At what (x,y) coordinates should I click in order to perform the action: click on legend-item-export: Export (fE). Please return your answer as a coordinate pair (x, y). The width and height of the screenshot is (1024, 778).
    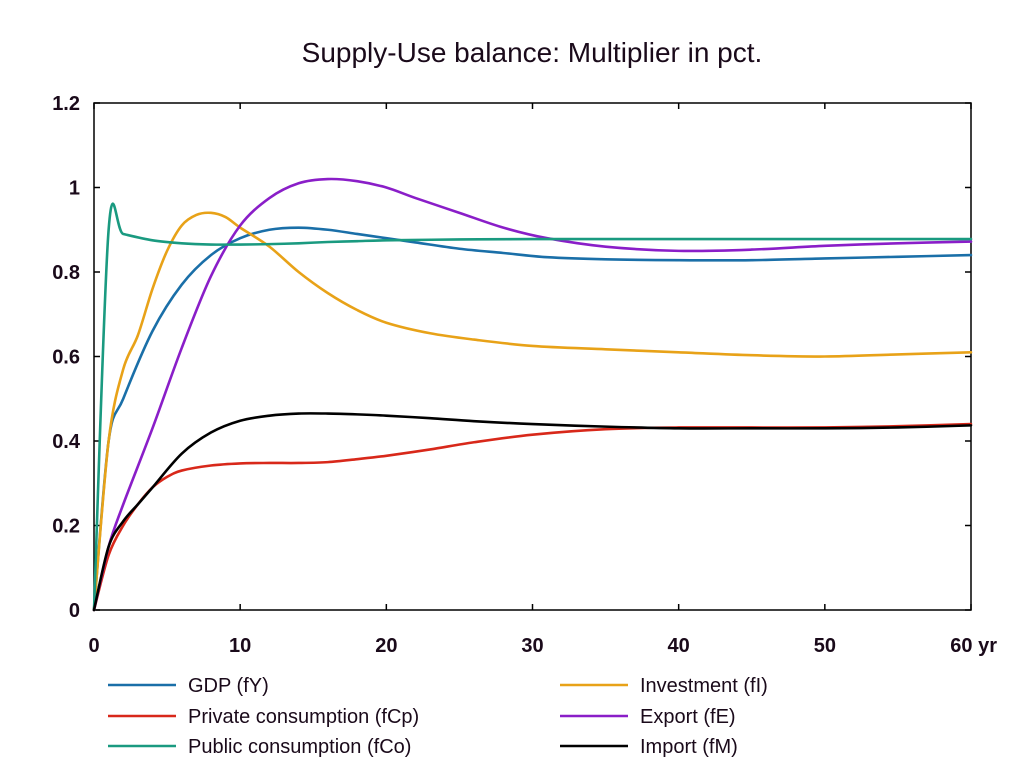
    Looking at the image, I should click on (648, 717).